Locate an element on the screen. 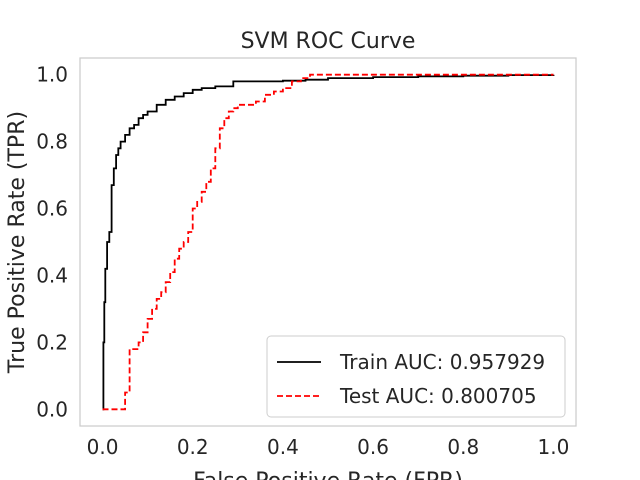 Image resolution: width=640 pixels, height=480 pixels. y-tick-label: 0.8 is located at coordinates (52, 142).